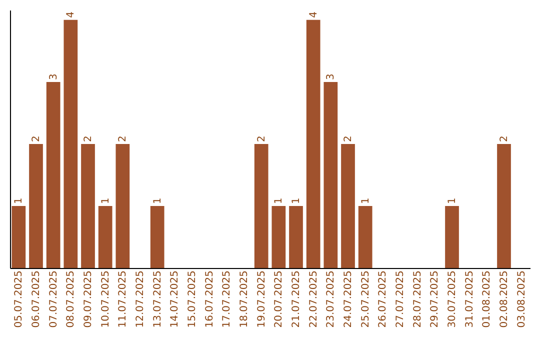 The height and width of the screenshot is (340, 540). Describe the element at coordinates (210, 299) in the screenshot. I see `x-tick-label: 16.07.2025` at that location.